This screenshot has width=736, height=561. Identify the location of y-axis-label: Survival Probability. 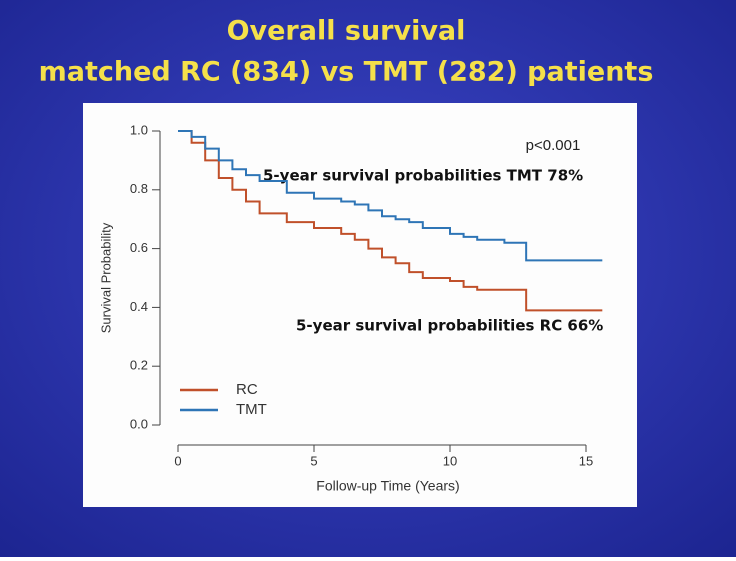
(105, 277).